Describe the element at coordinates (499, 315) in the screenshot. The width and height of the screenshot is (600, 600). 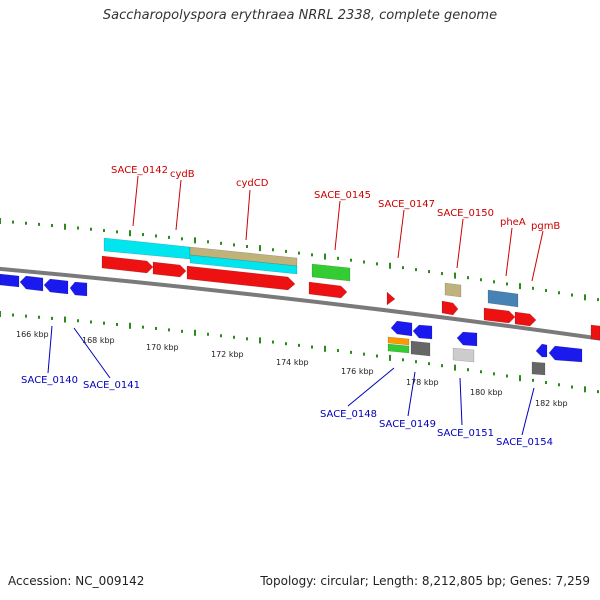
I see `gene-phea` at that location.